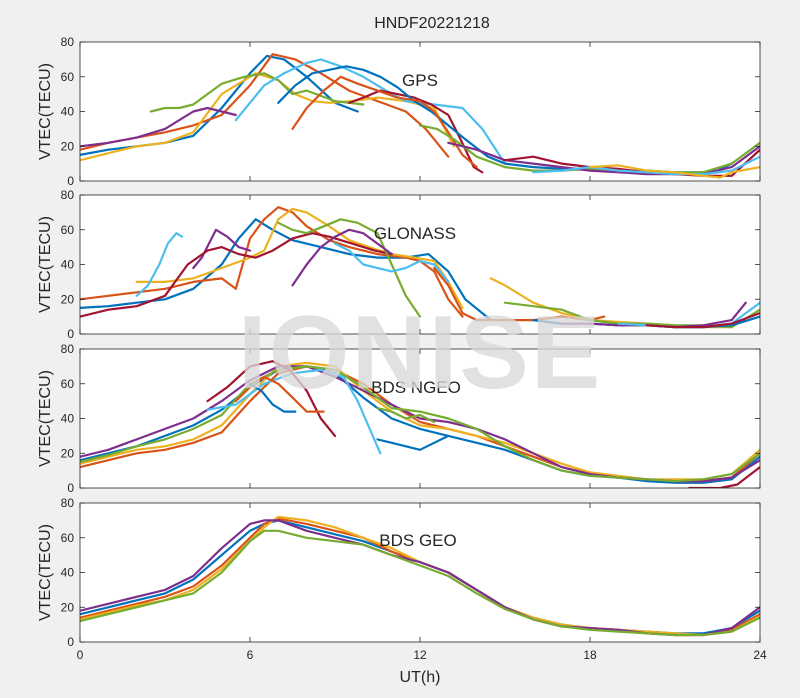 The width and height of the screenshot is (800, 698). What do you see at coordinates (415, 233) in the screenshot?
I see `panel-label: GLONASS` at bounding box center [415, 233].